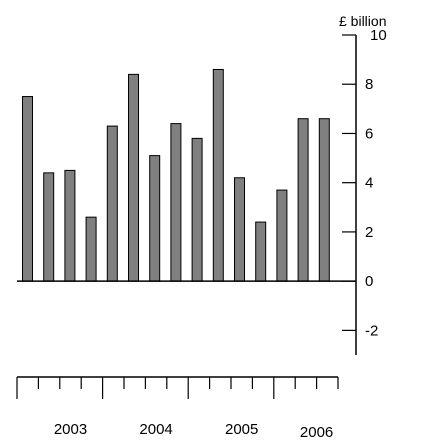 This screenshot has width=426, height=442. Describe the element at coordinates (371, 330) in the screenshot. I see `y-tick-label: -2` at that location.